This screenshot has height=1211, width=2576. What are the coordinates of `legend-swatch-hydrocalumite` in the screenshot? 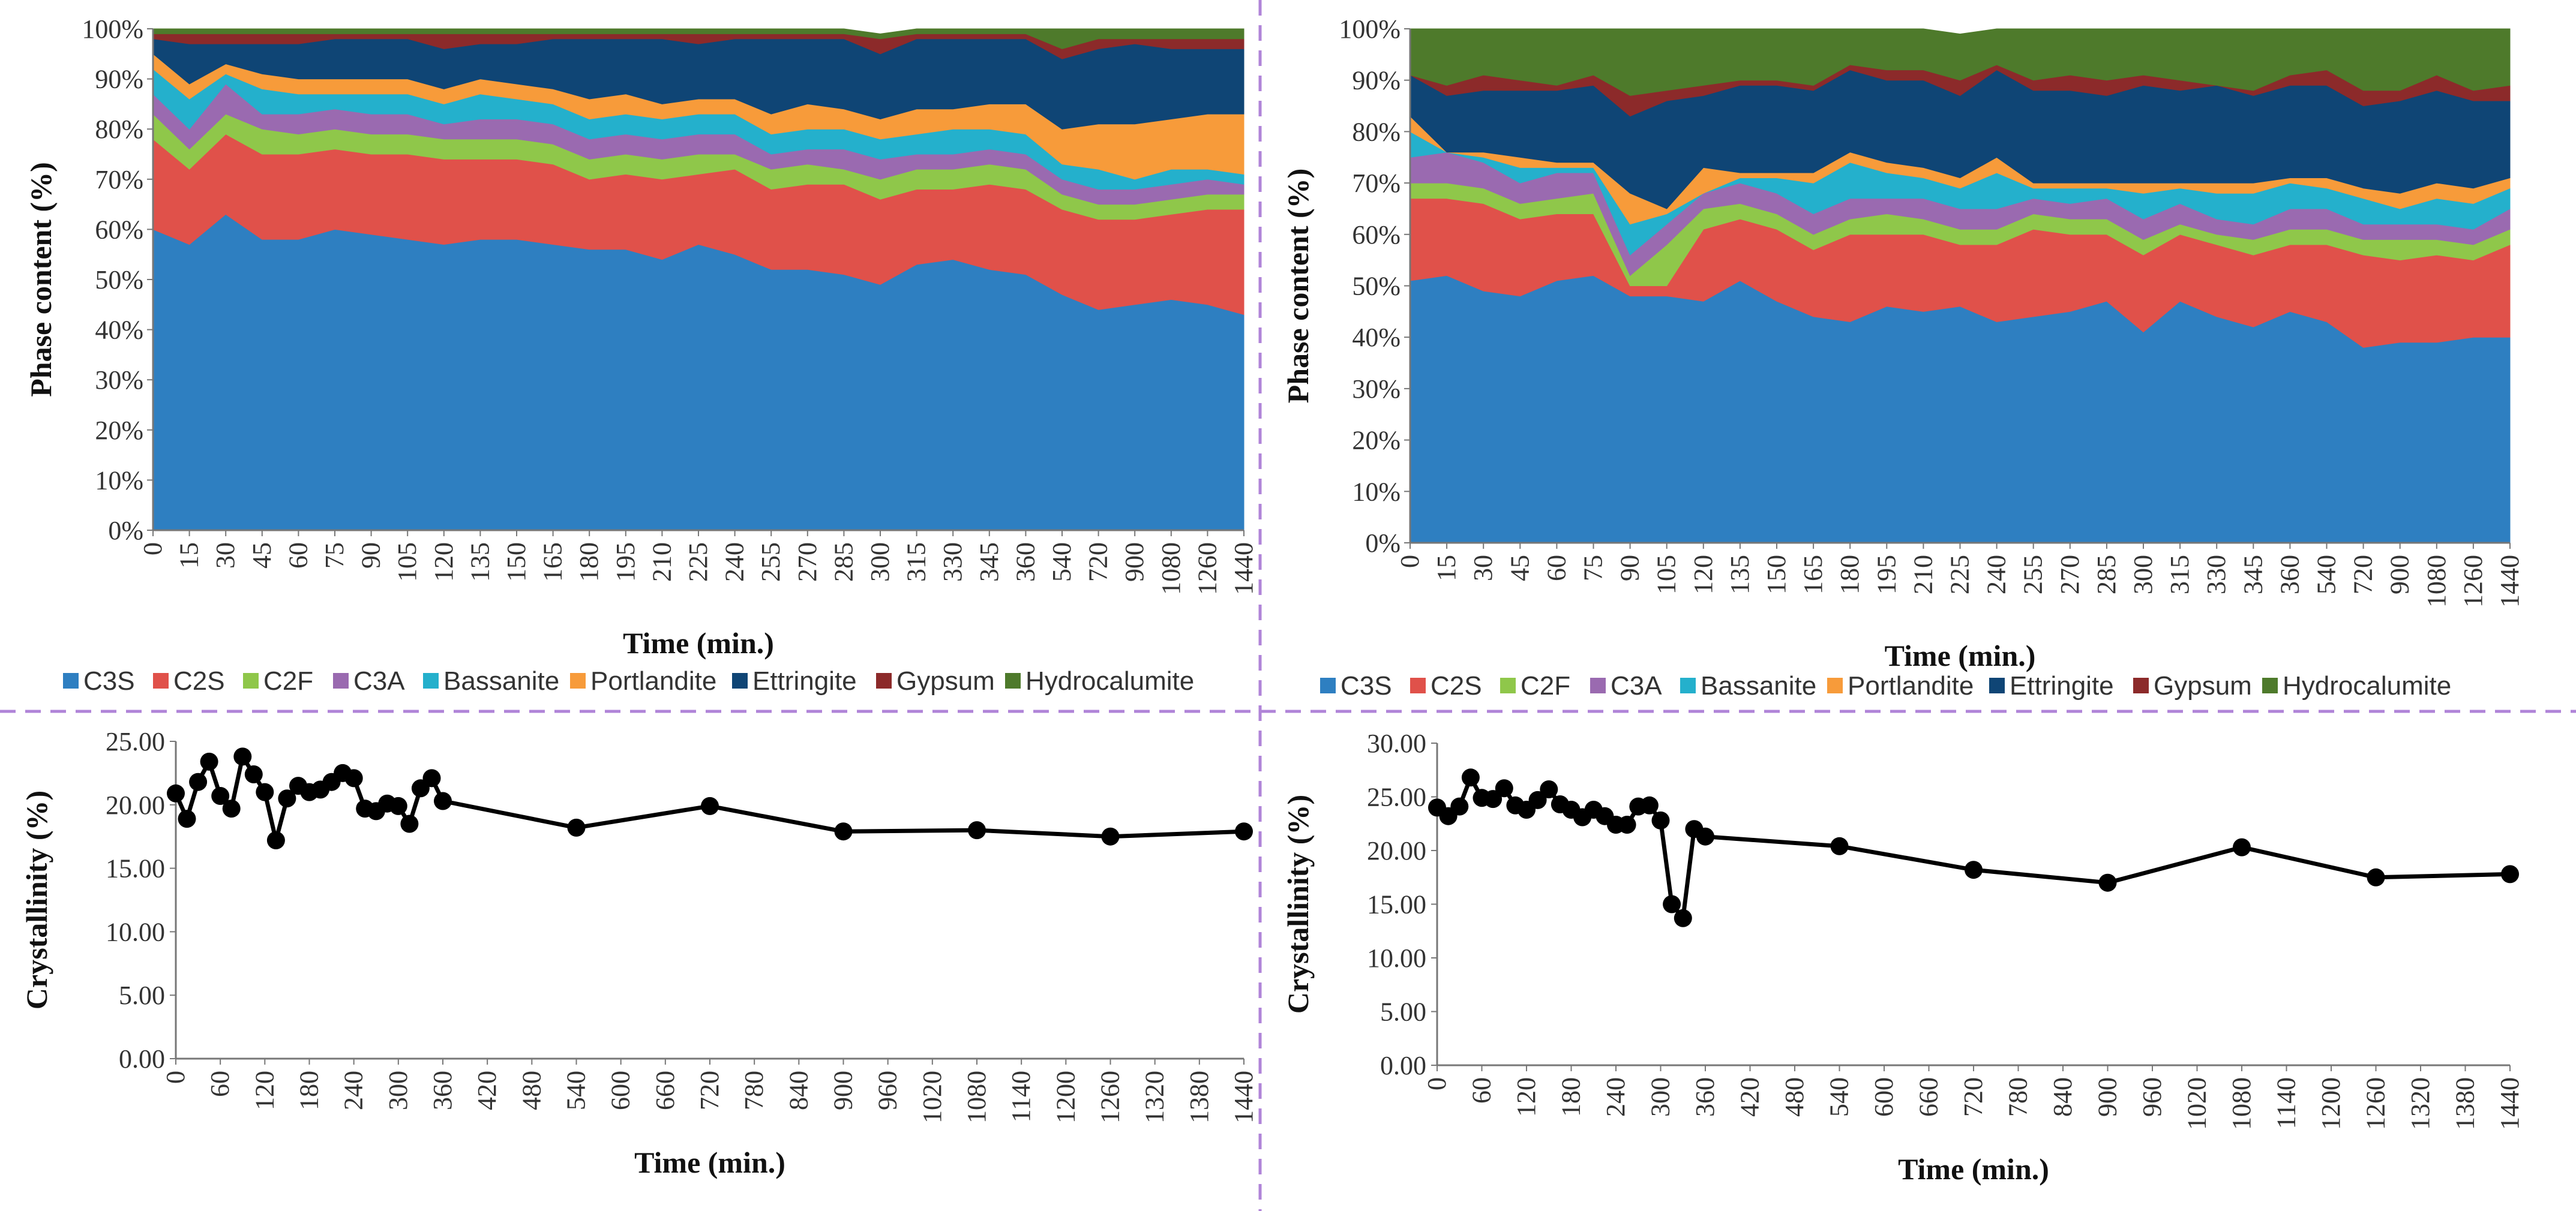 It's located at (1013, 681).